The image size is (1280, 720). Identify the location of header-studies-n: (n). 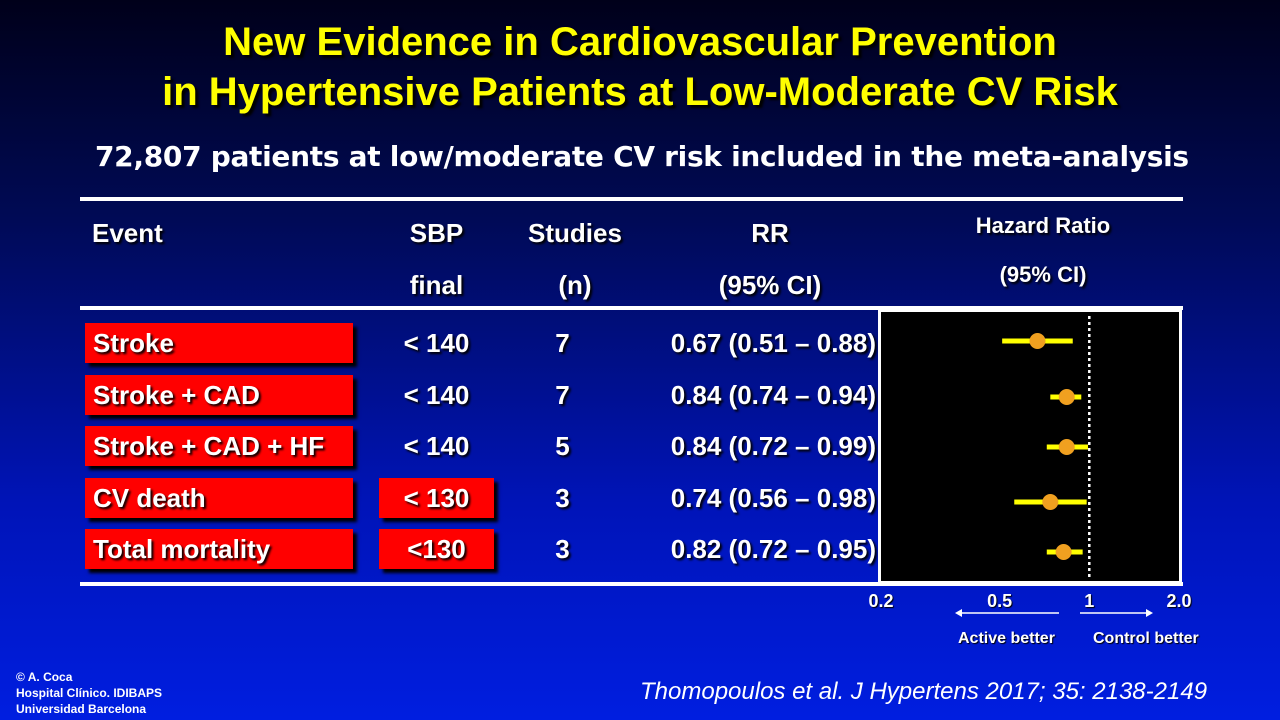
(575, 285).